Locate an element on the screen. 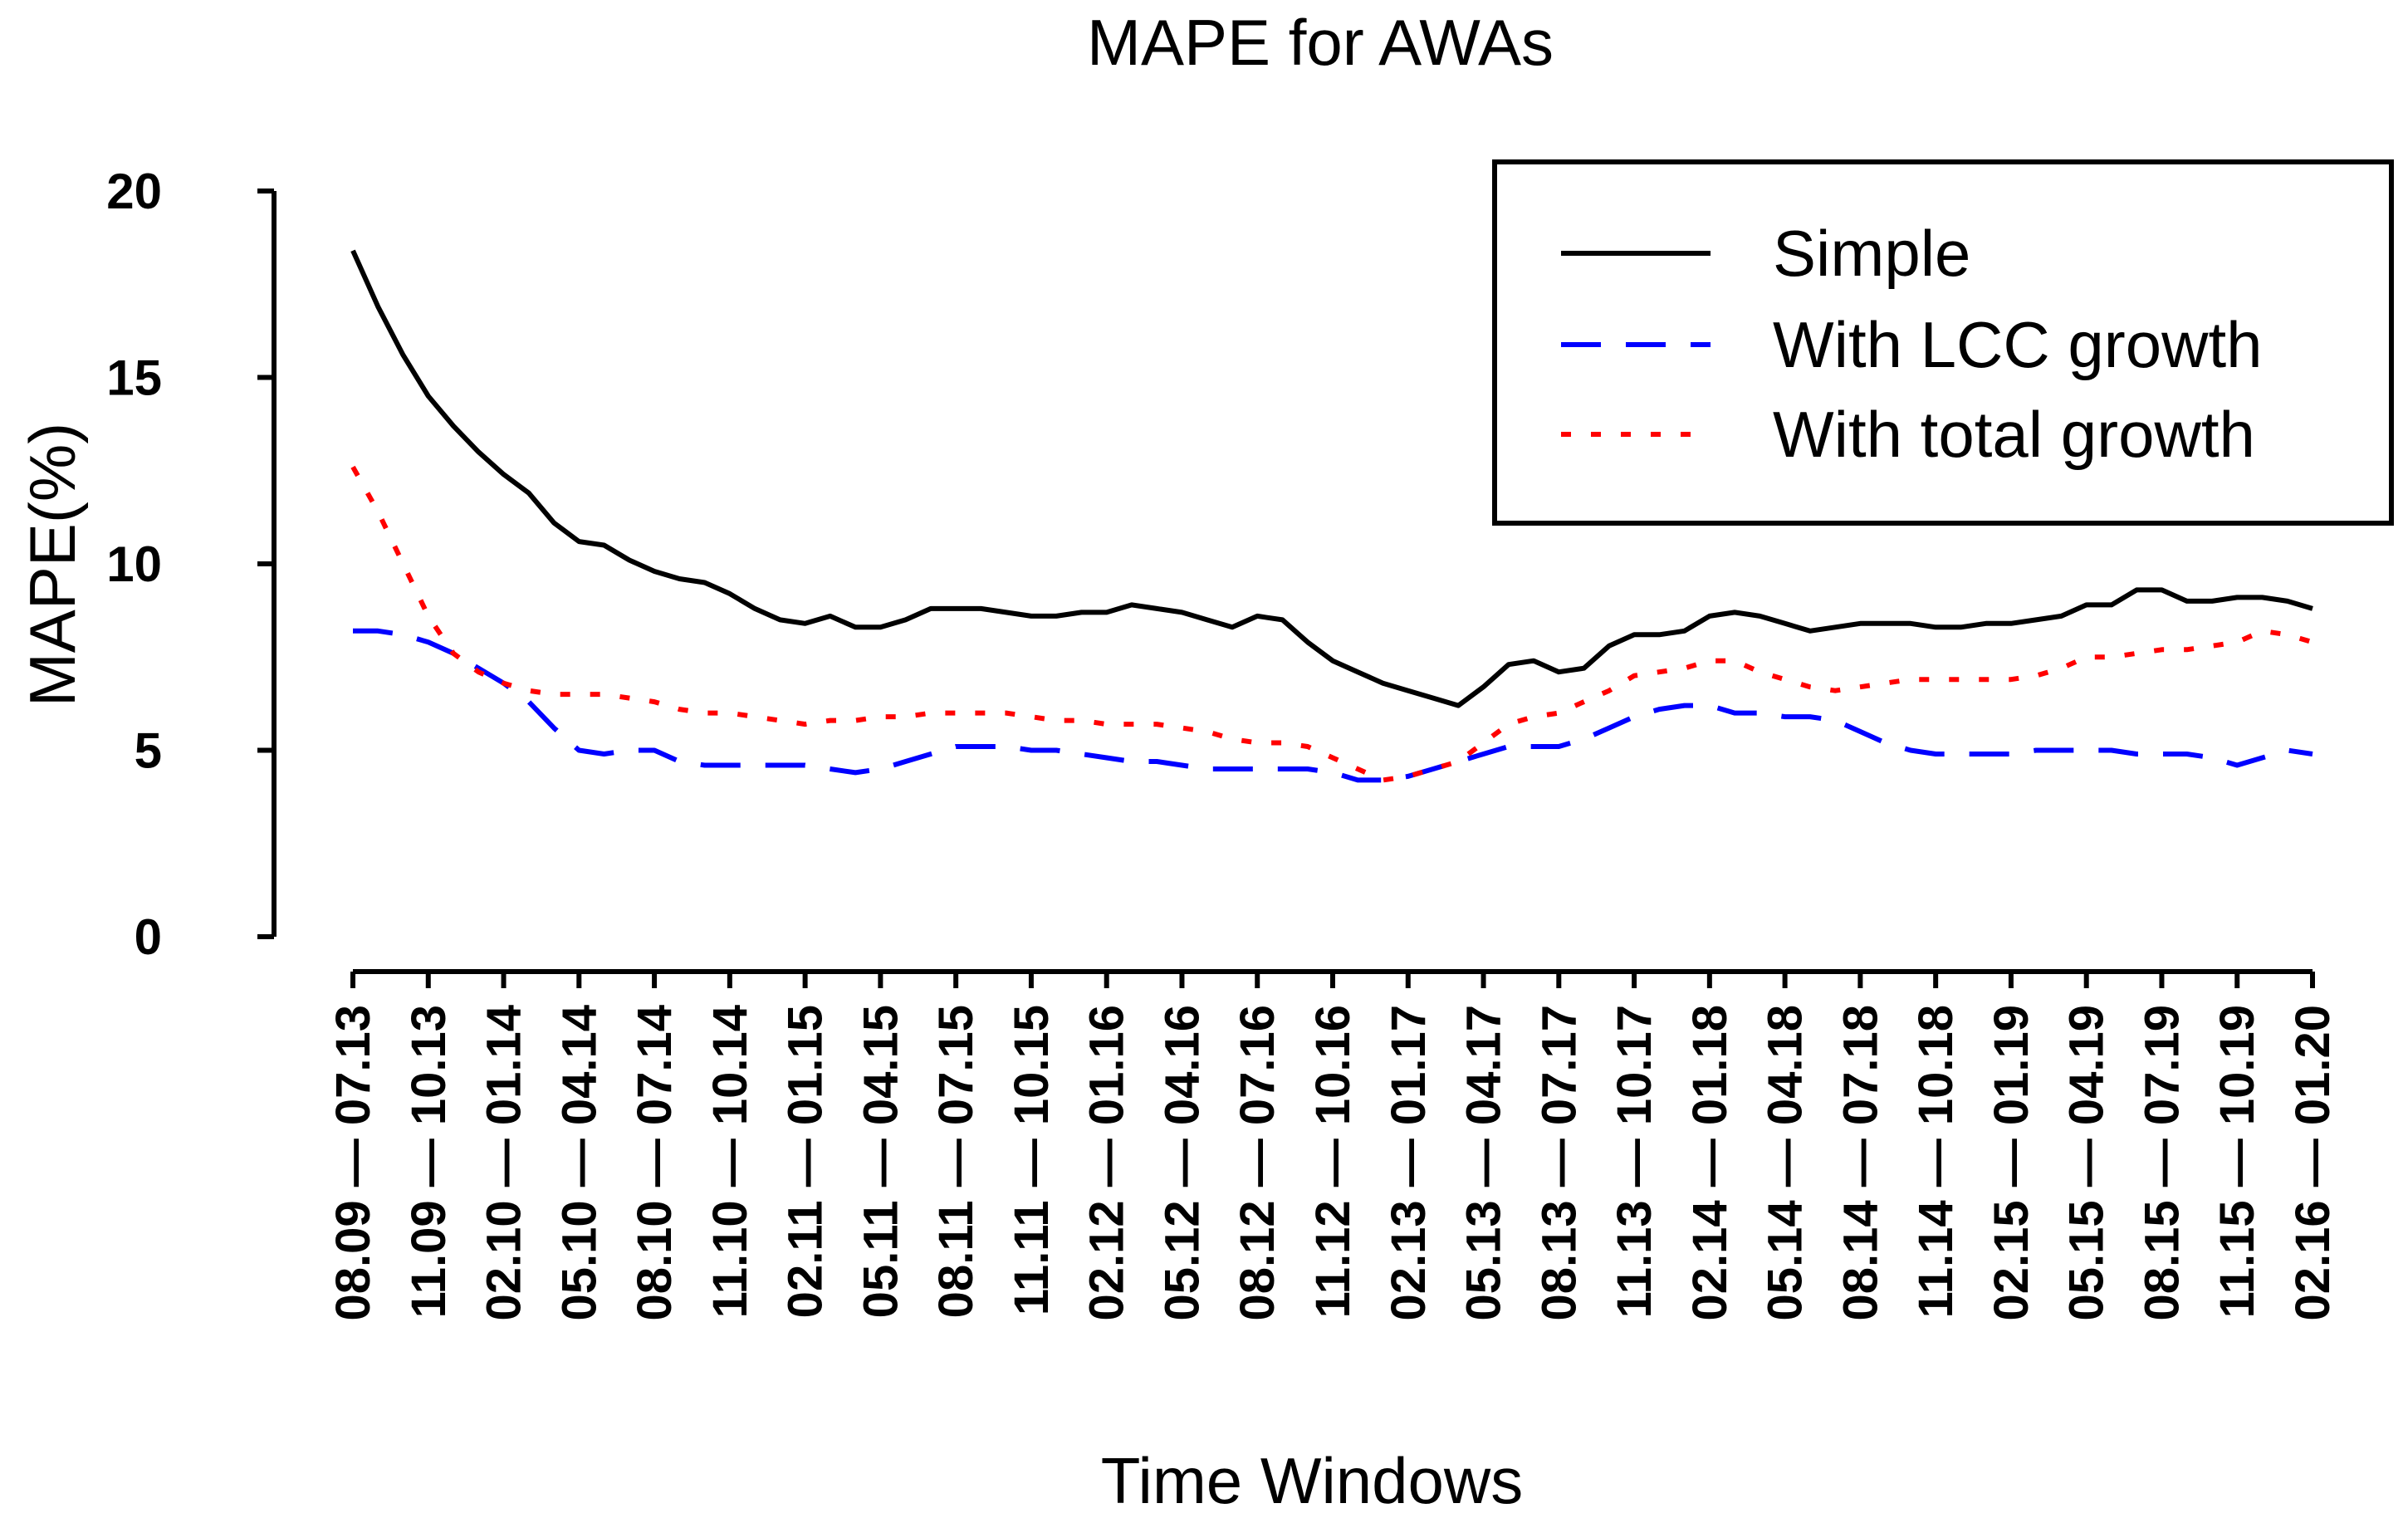  x-axis-label: Time Windows is located at coordinates (1312, 1479).